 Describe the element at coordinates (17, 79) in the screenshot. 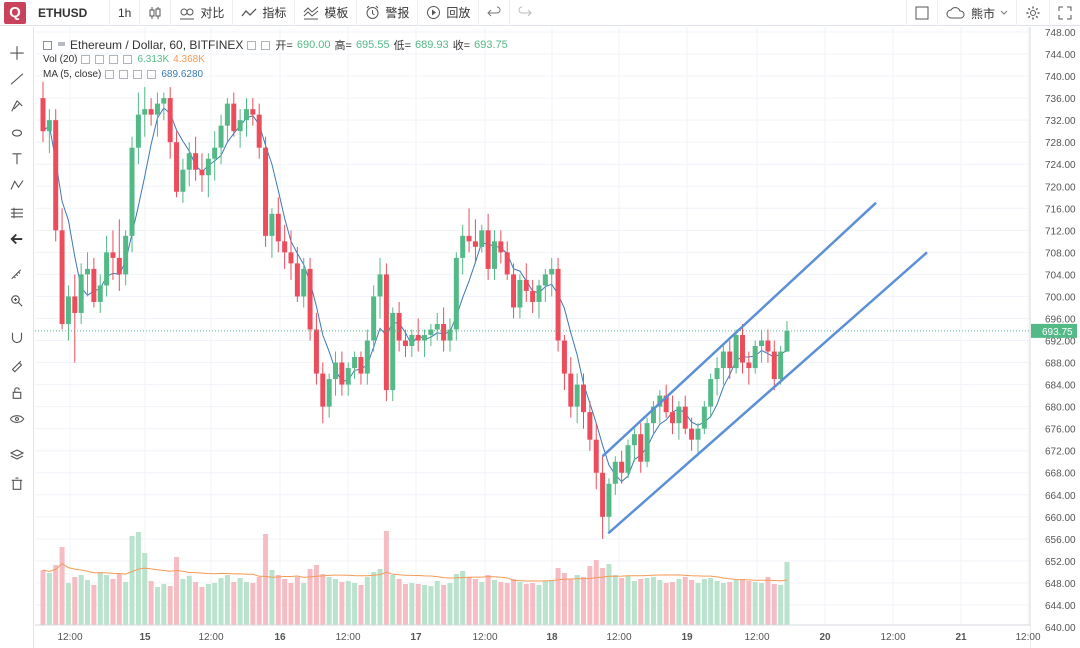

I see `trend-line-tool` at that location.